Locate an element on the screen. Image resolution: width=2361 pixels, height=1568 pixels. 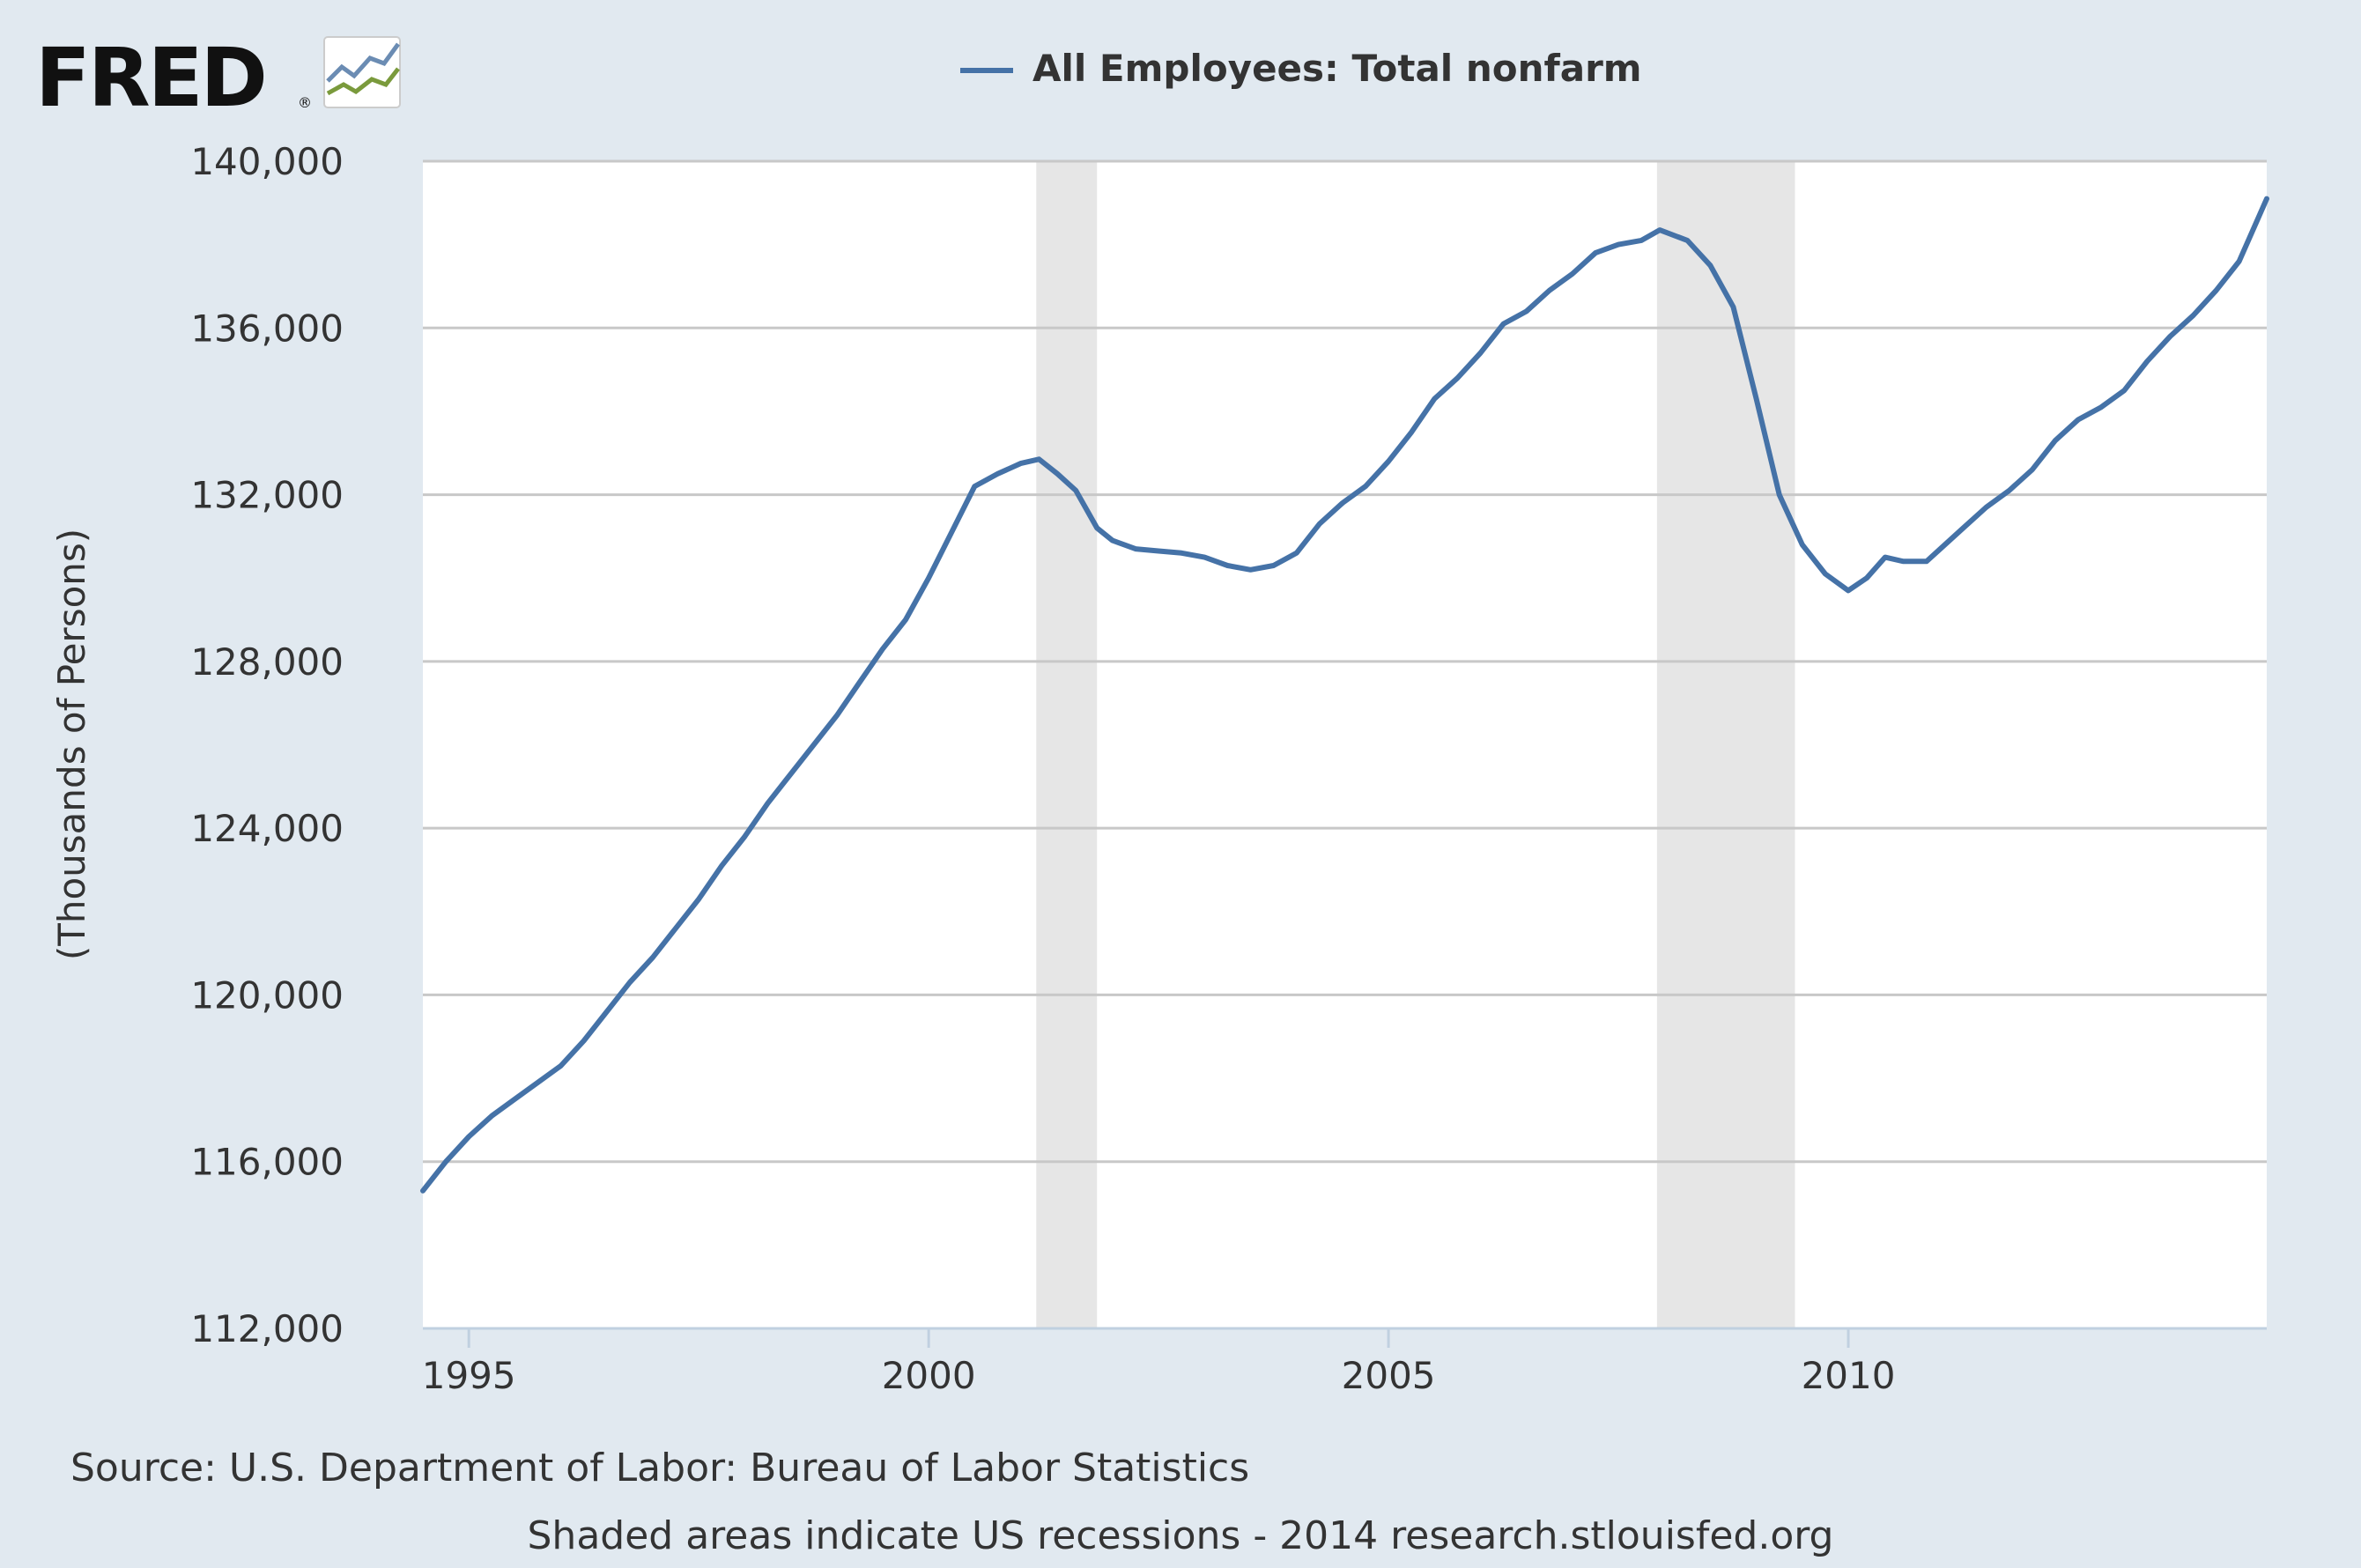
y-tick-label: 124,000 is located at coordinates (267, 828).